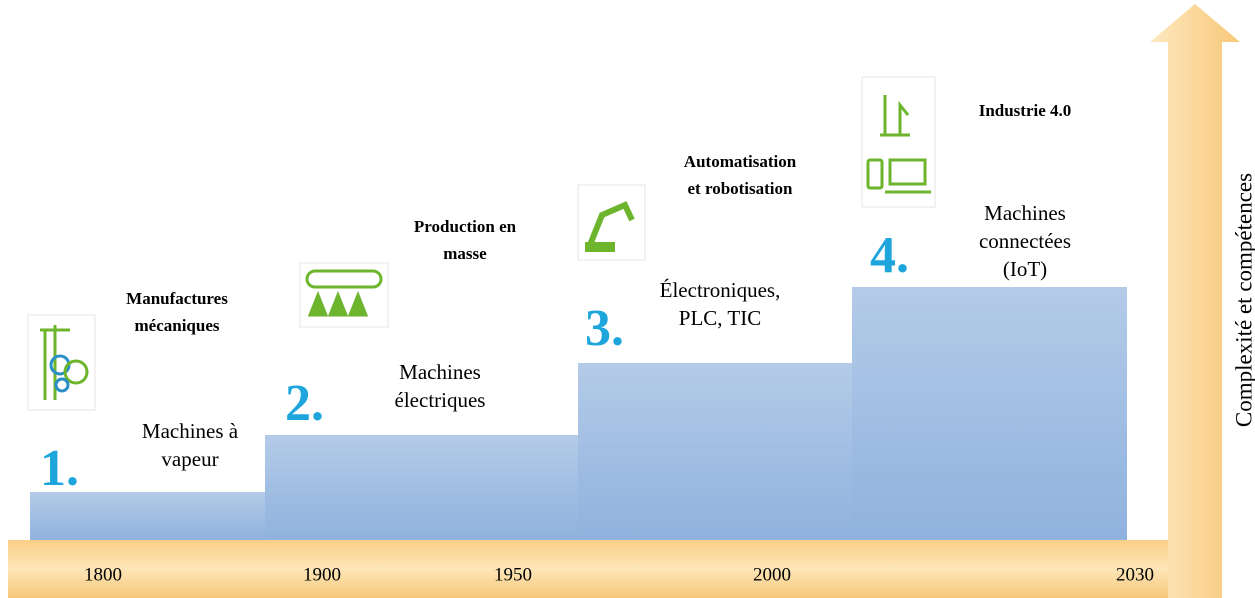 This screenshot has height=598, width=1255. What do you see at coordinates (440, 400) in the screenshot?
I see `stage-description: électriques` at bounding box center [440, 400].